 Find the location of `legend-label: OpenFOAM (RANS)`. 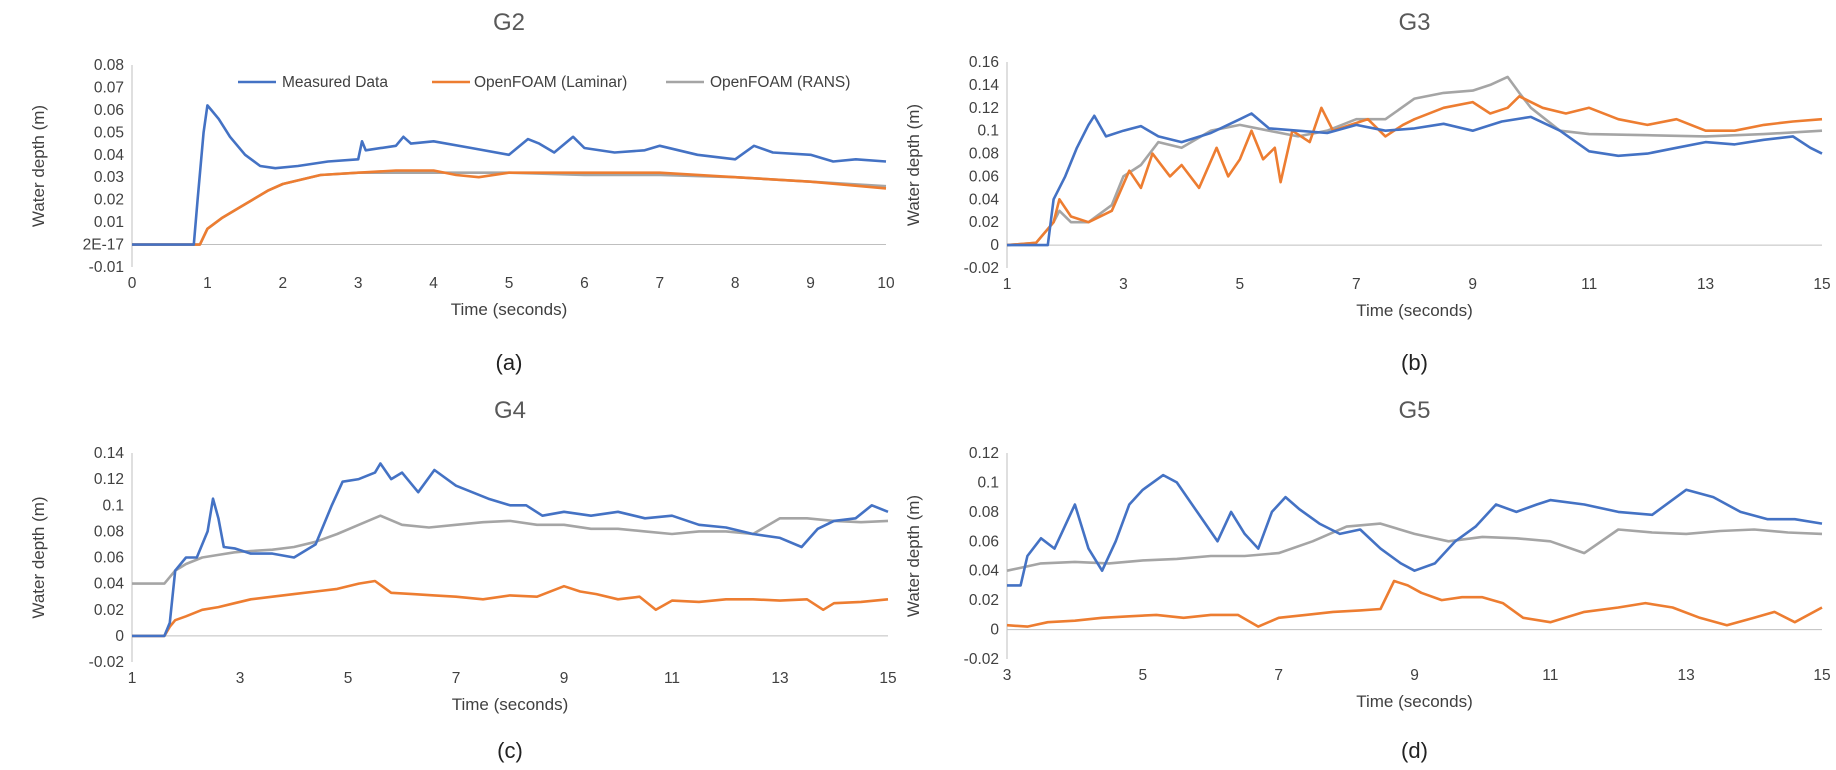

legend-label: OpenFOAM (RANS) is located at coordinates (780, 82).